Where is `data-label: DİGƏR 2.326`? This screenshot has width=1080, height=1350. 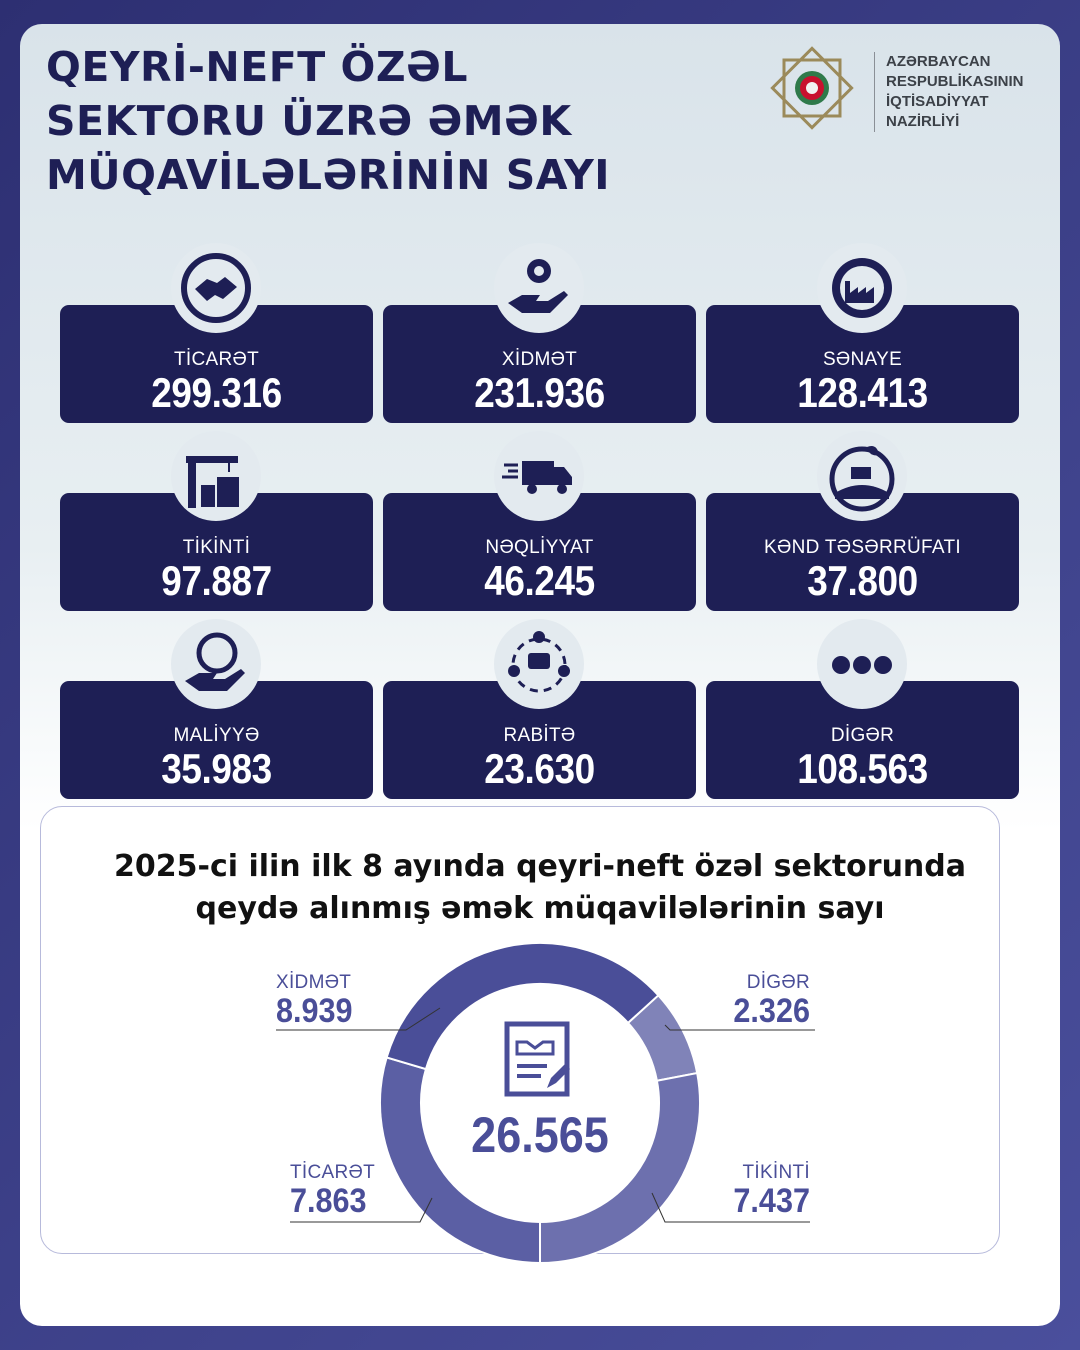
data-label: DİGƏR 2.326 is located at coordinates (725, 1000).